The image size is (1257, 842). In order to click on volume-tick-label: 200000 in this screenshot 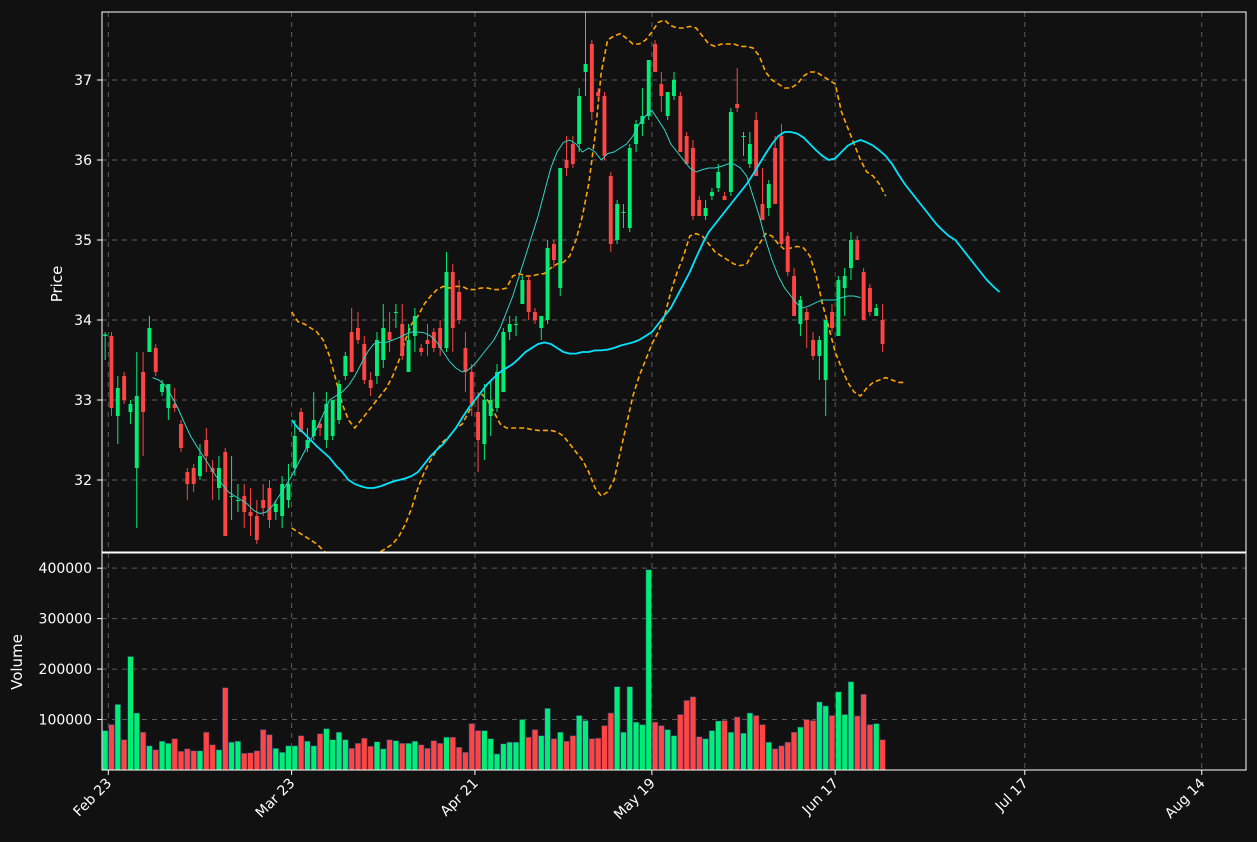, I will do `click(65, 670)`.